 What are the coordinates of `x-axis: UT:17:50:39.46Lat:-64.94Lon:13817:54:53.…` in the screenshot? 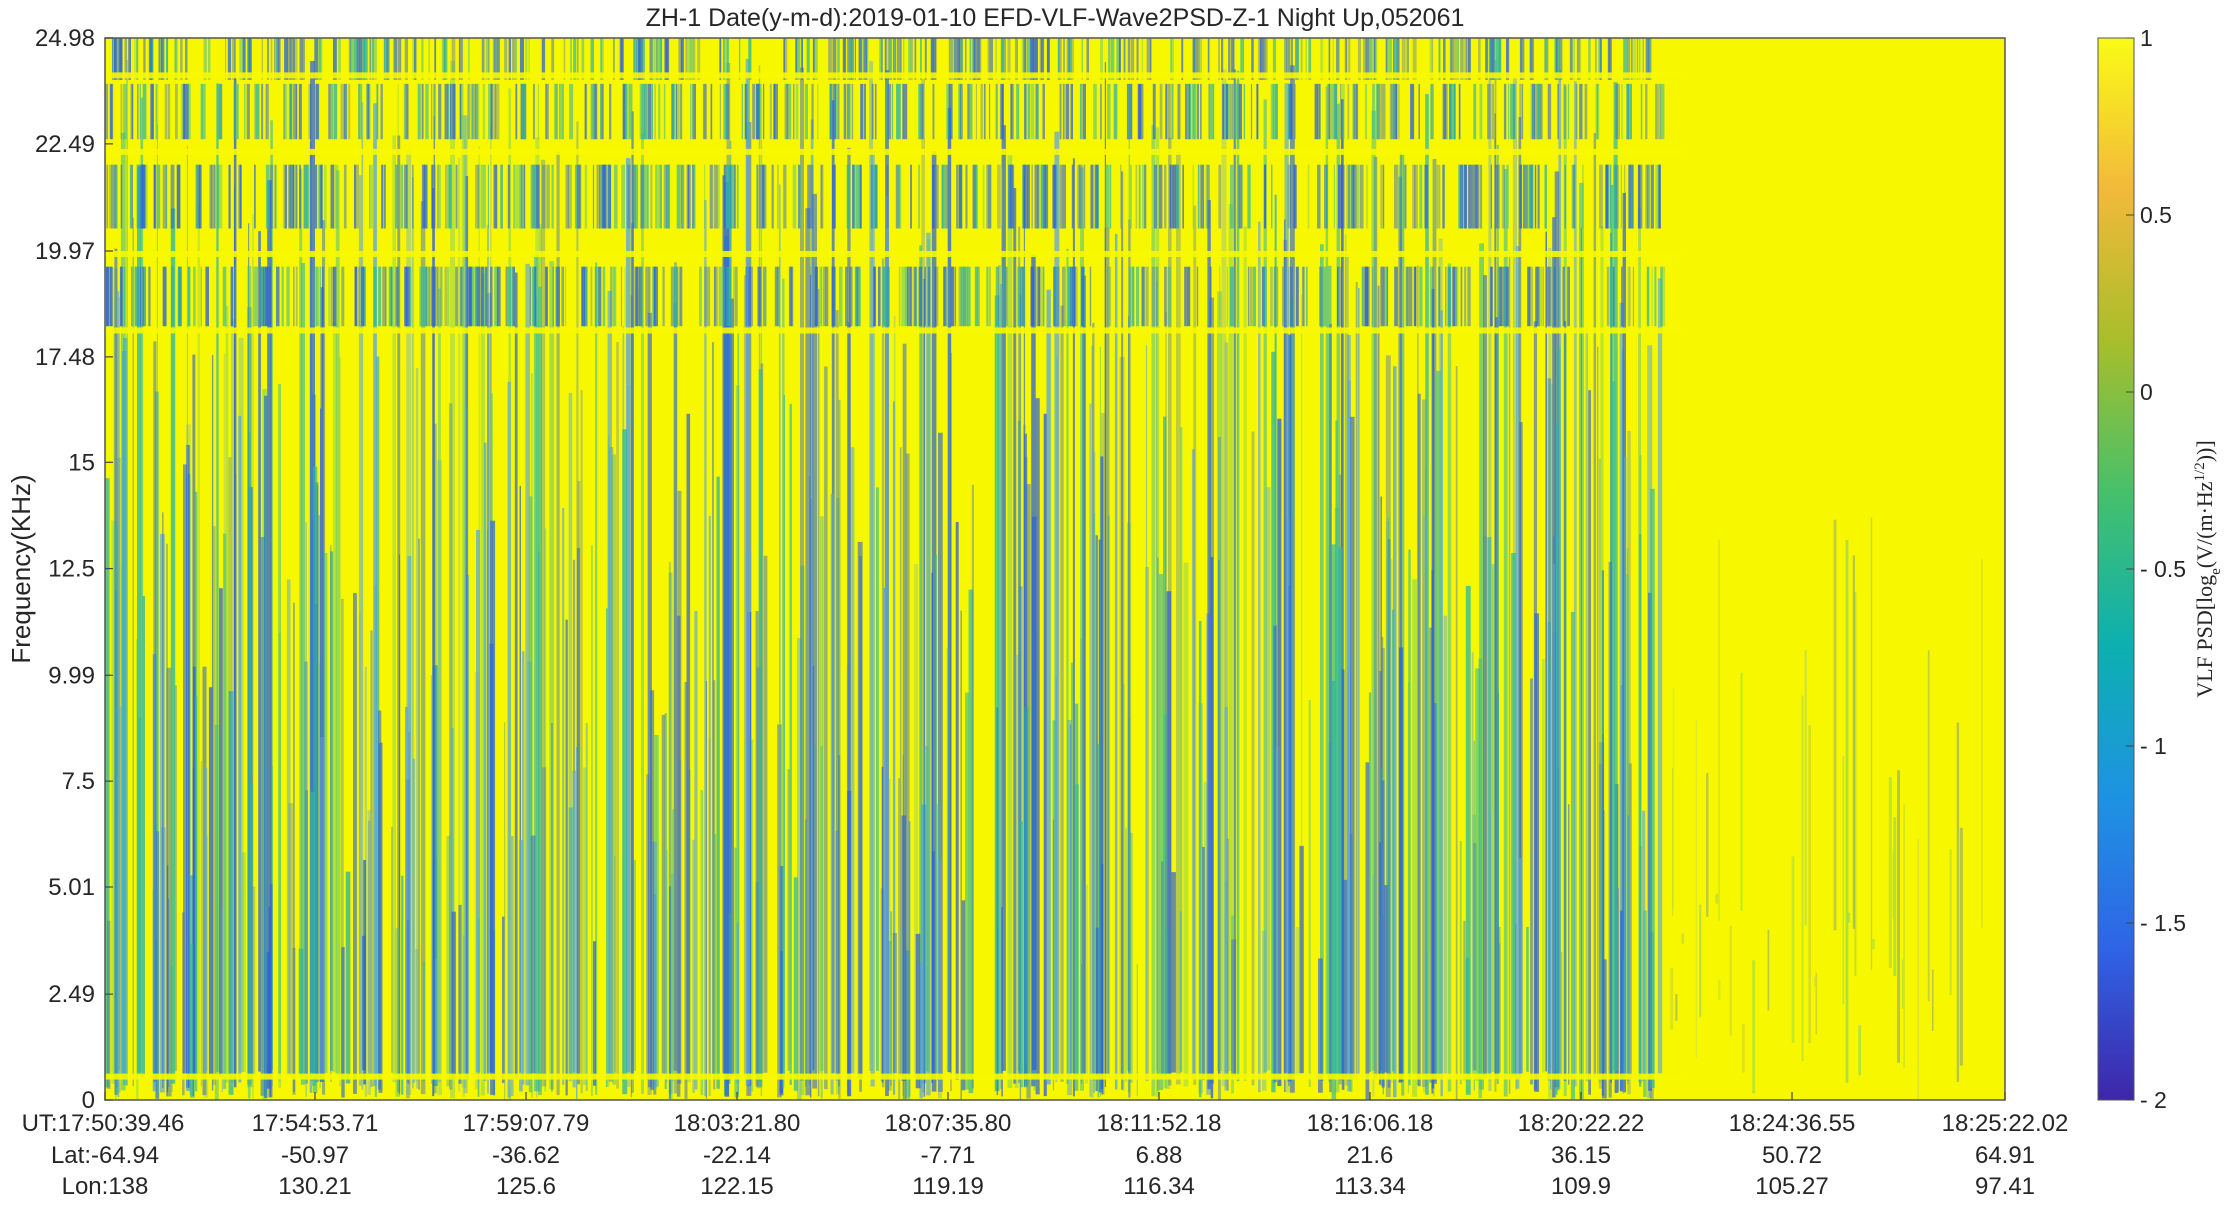 It's located at (1045, 1146).